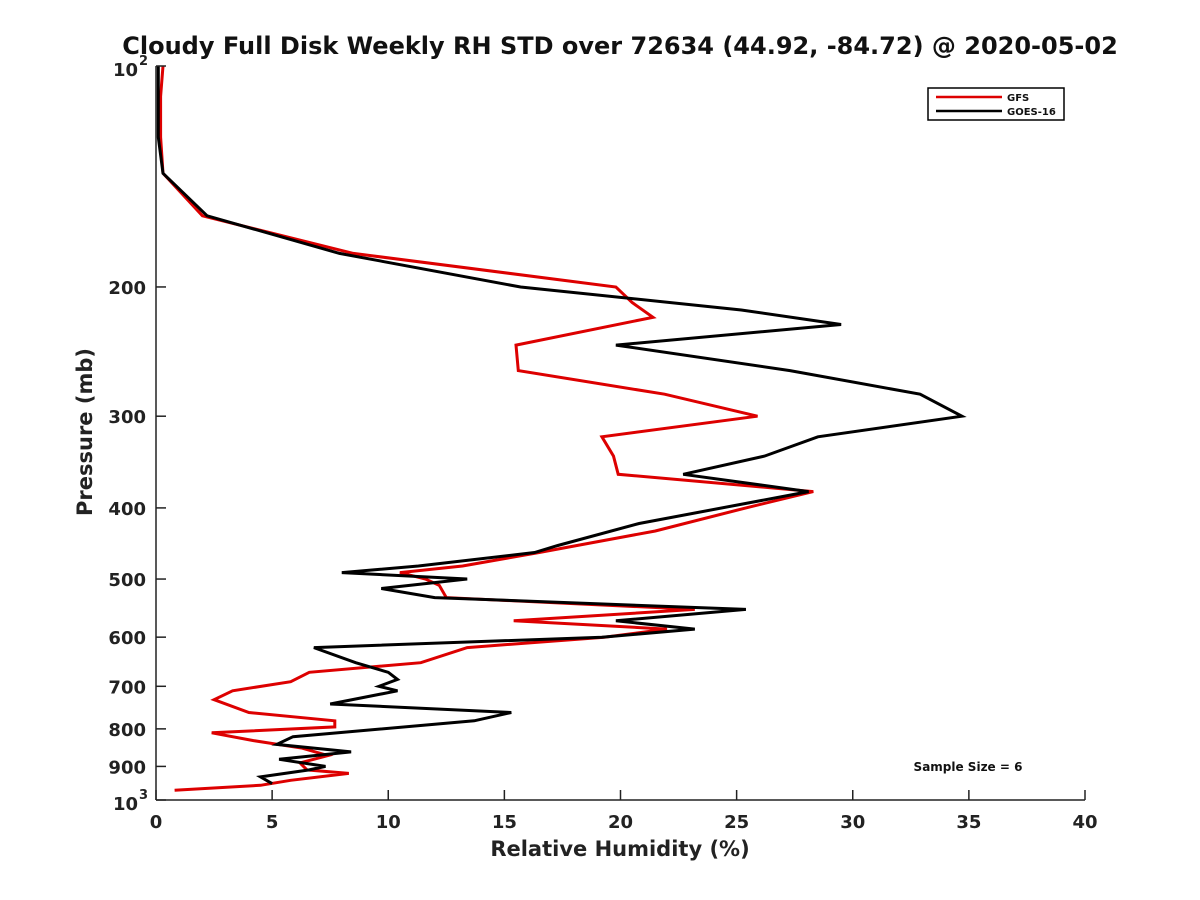 This screenshot has height=900, width=1200. I want to click on x-tick-label: 5, so click(272, 822).